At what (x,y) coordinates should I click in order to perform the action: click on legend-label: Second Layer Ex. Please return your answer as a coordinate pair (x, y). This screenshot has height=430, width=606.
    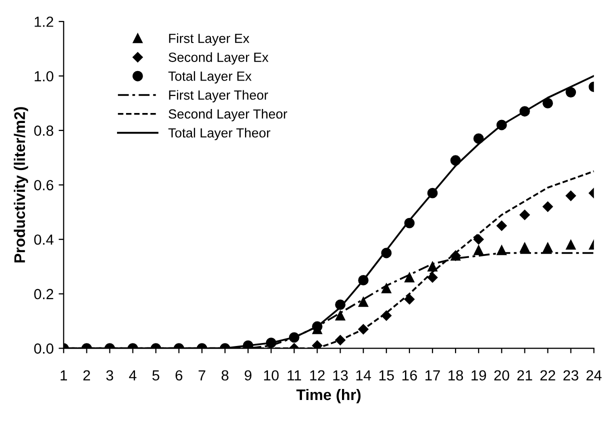
    Looking at the image, I should click on (218, 58).